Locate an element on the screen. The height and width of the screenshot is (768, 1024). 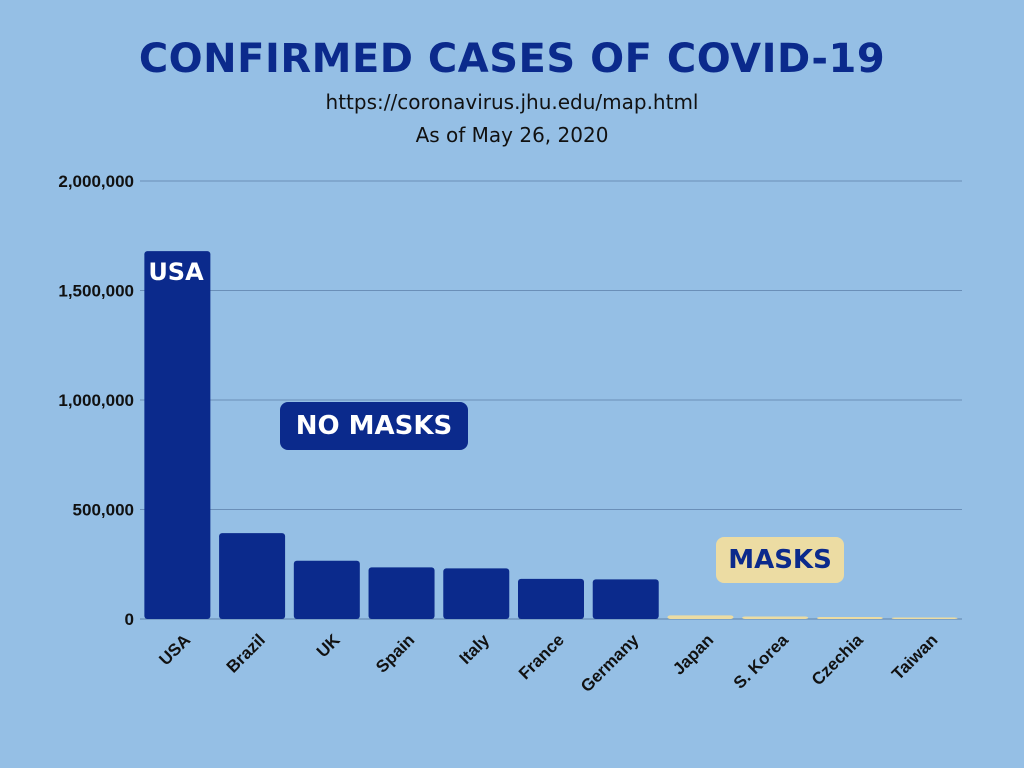
x-category-label: Italy is located at coordinates (475, 649).